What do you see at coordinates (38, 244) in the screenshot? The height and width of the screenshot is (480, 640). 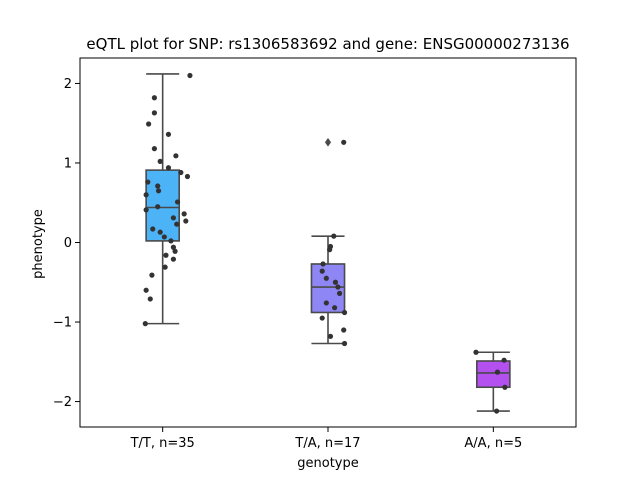 I see `y-axis-label: phenotype` at bounding box center [38, 244].